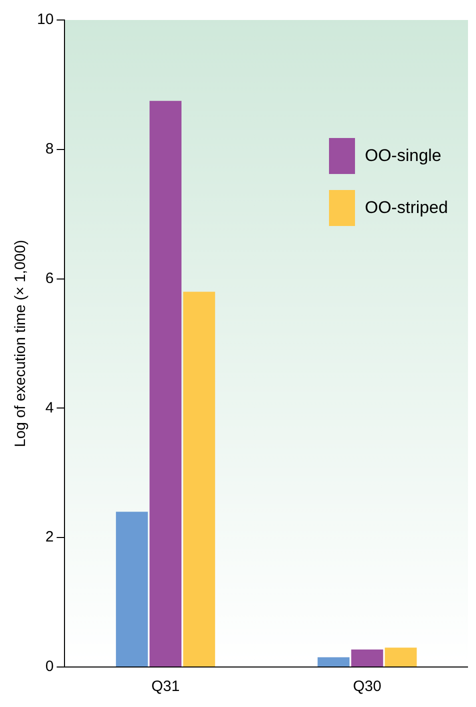 This screenshot has width=476, height=707. Describe the element at coordinates (49, 537) in the screenshot. I see `y-tick-label: 2` at that location.